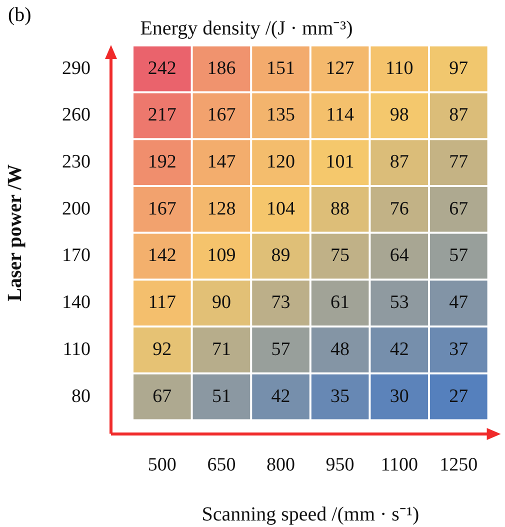 The image size is (505, 527). Describe the element at coordinates (399, 396) in the screenshot. I see `data-label: 30` at that location.